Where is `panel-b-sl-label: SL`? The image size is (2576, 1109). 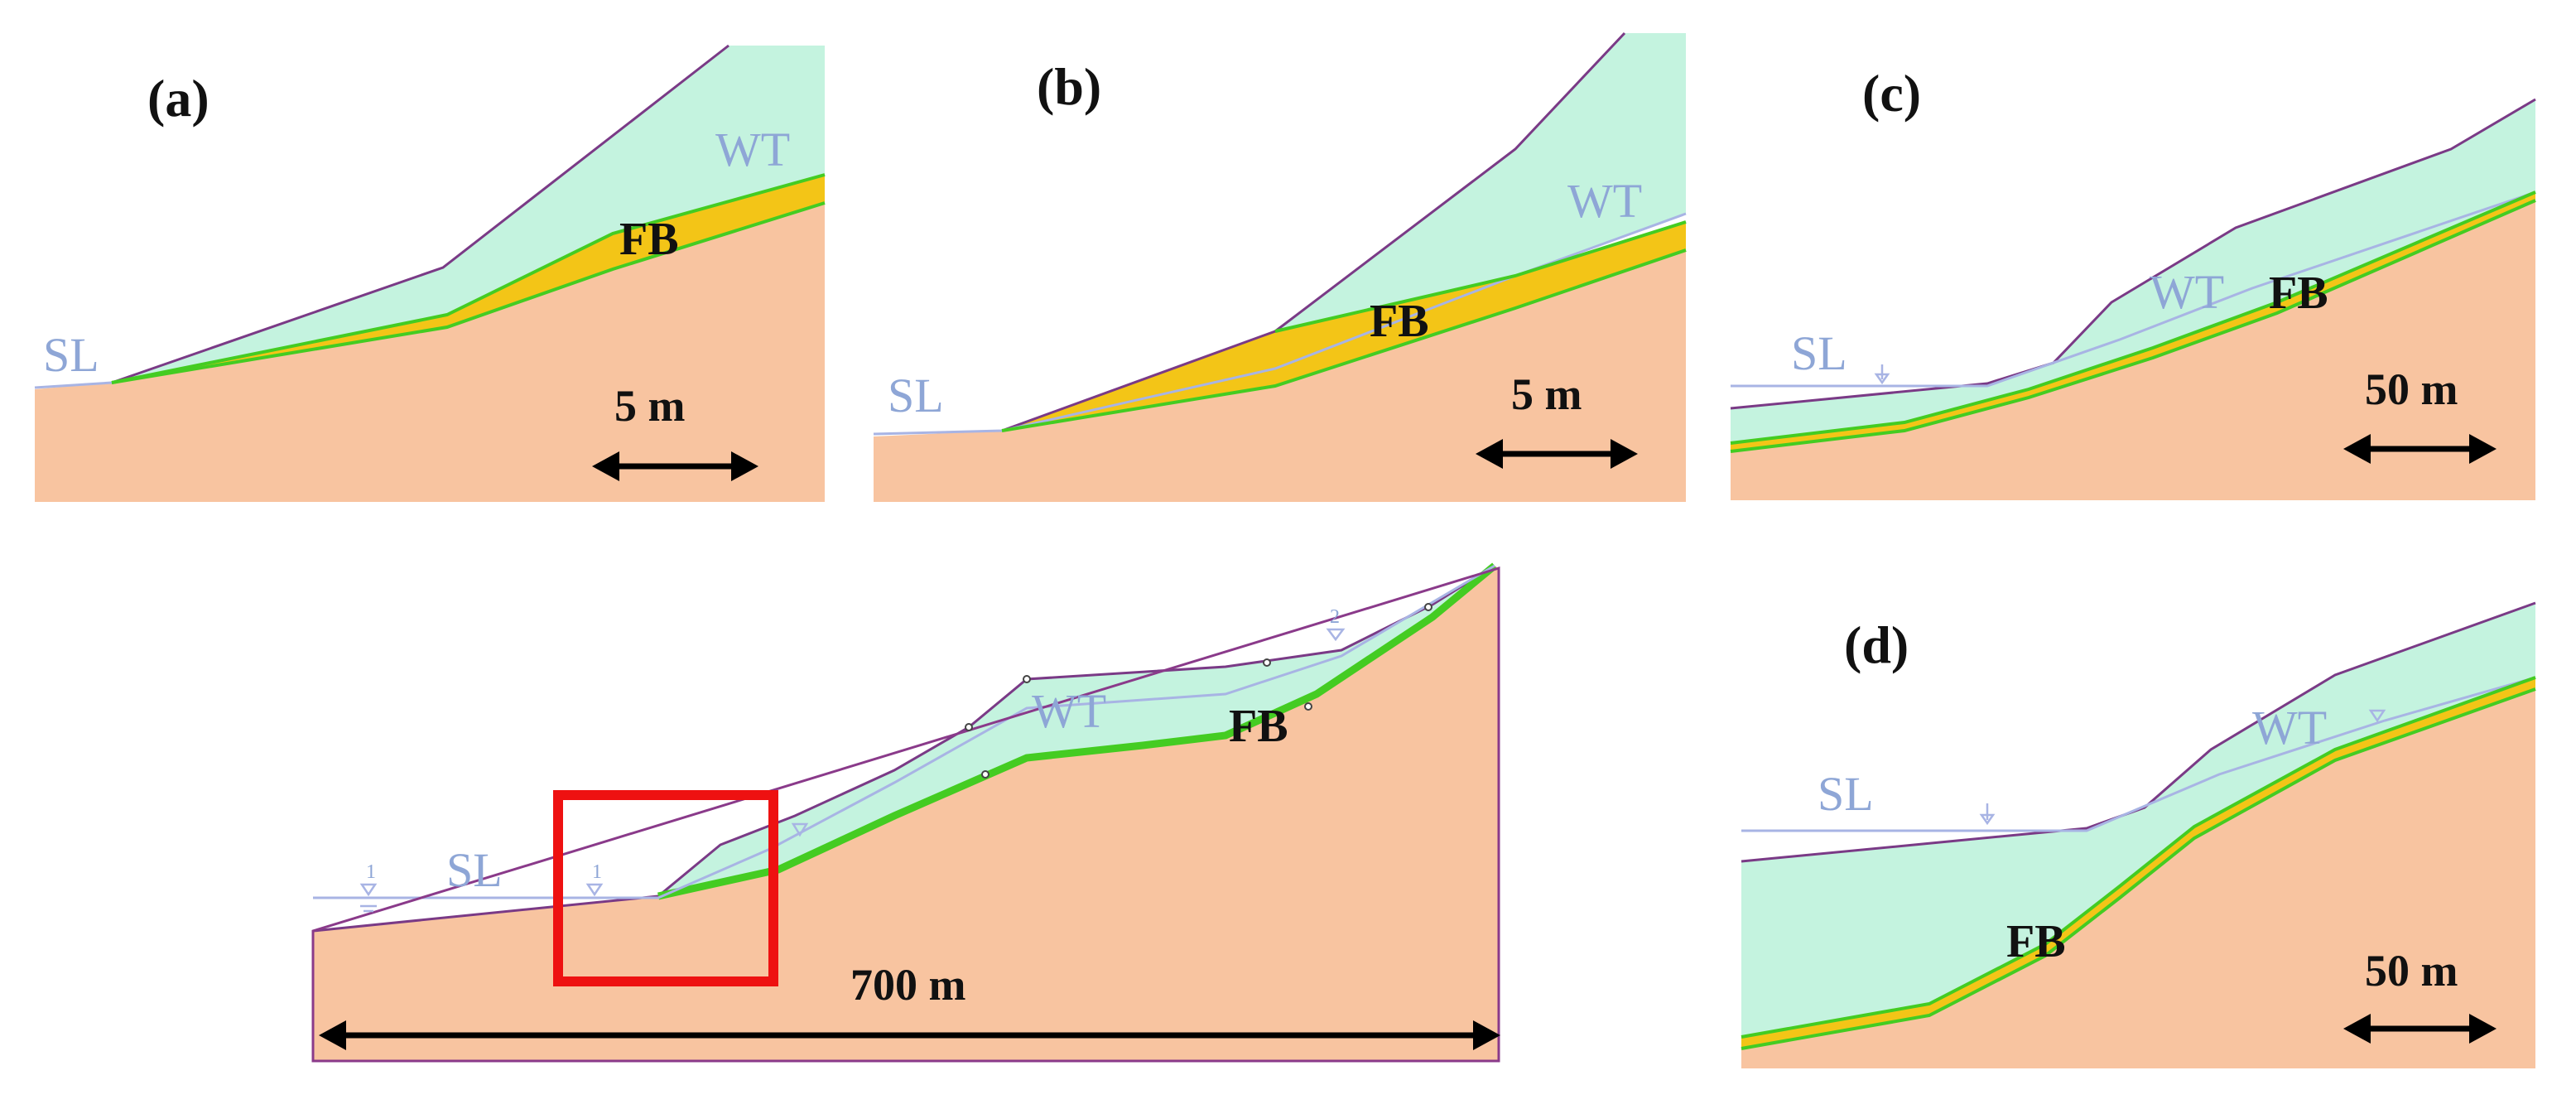 panel-b-sl-label: SL is located at coordinates (916, 396).